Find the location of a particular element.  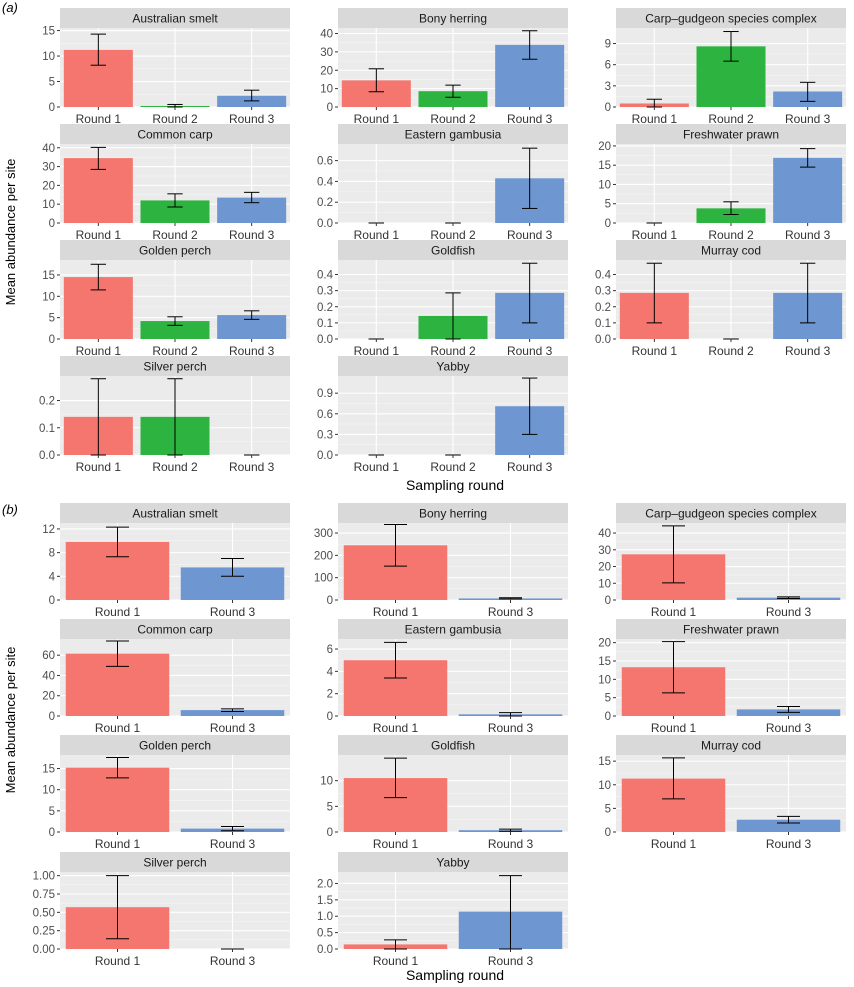

facet-title: Silver perch is located at coordinates (174, 863).